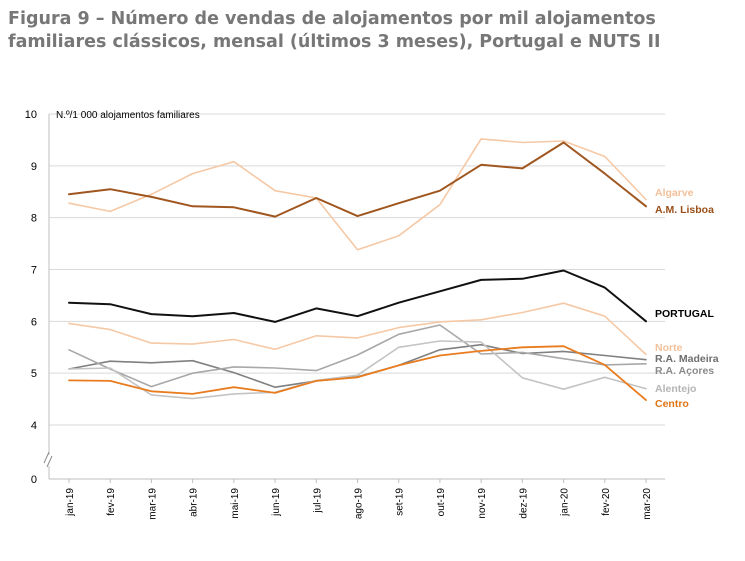  Describe the element at coordinates (687, 359) in the screenshot. I see `series-label-r-a-madeira: R.A. Madeira` at that location.